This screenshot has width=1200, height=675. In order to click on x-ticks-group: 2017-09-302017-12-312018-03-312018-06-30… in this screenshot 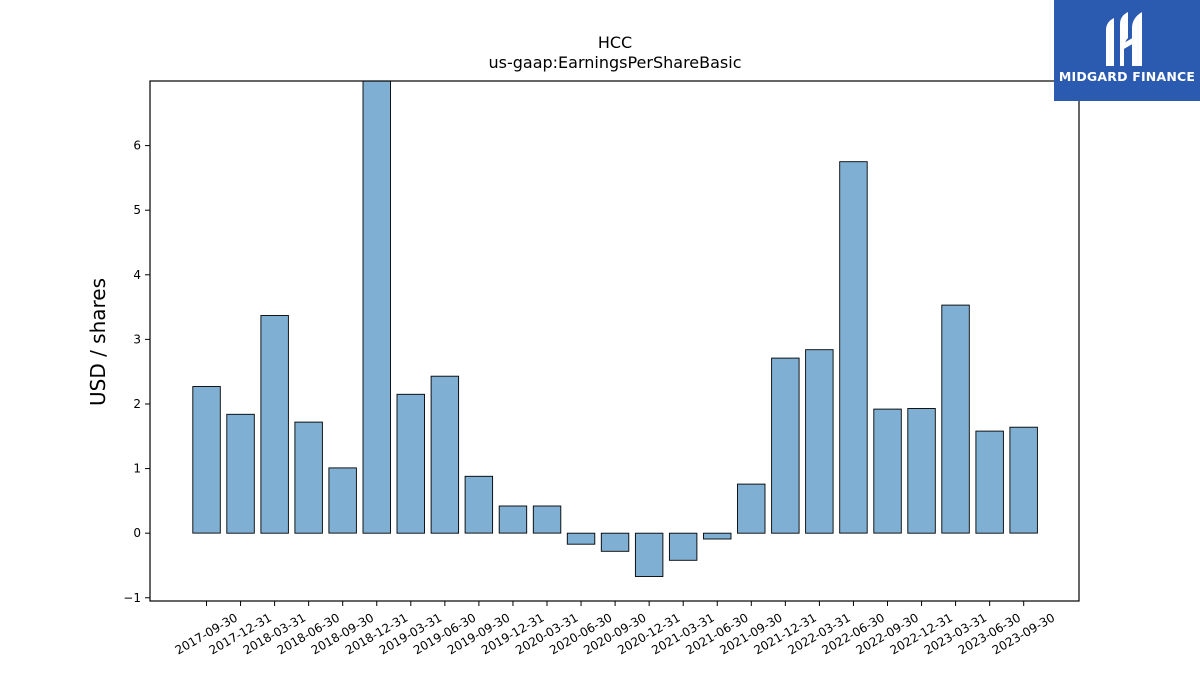, I will do `click(615, 629)`.